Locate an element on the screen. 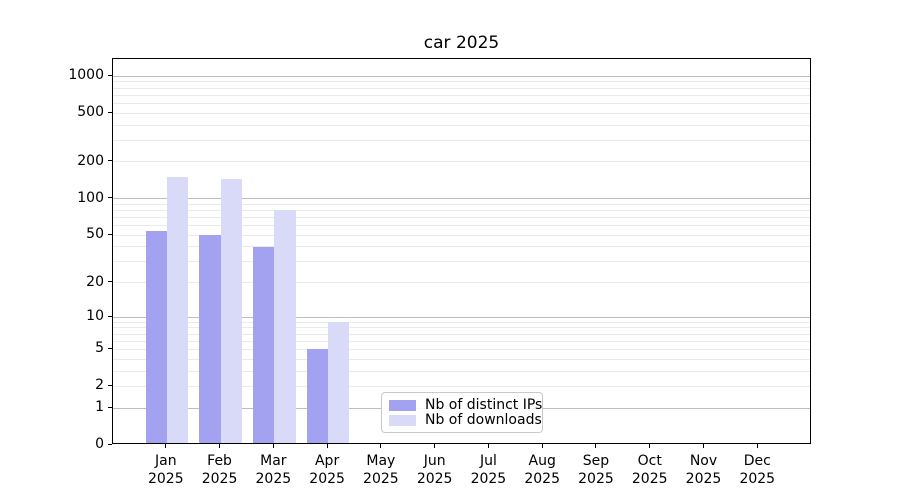 The height and width of the screenshot is (500, 900). chart-title: car 2025 is located at coordinates (461, 43).